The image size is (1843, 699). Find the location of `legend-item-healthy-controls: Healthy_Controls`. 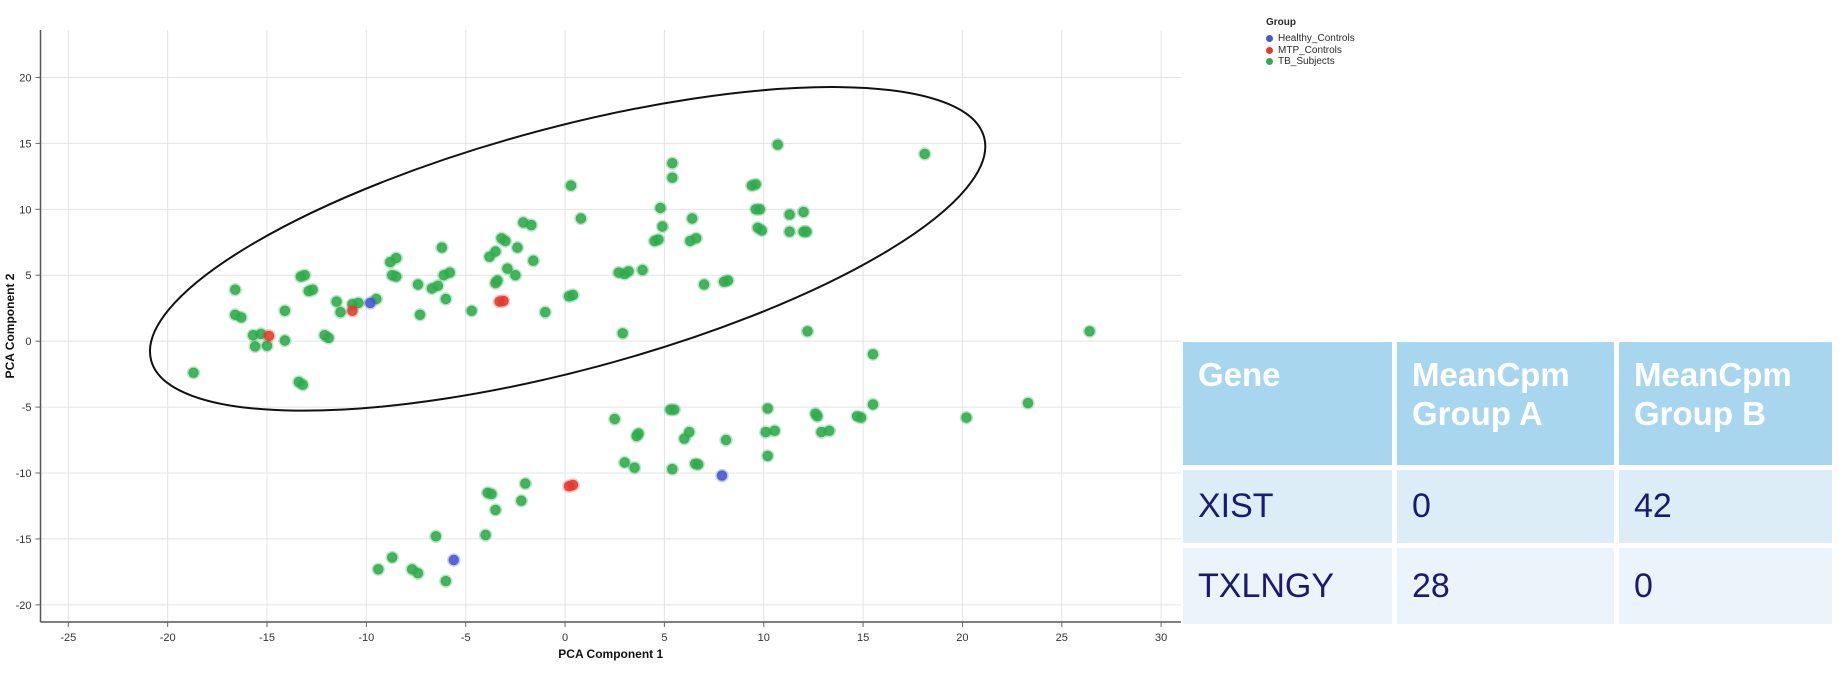

legend-item-healthy-controls: Healthy_Controls is located at coordinates (1310, 39).